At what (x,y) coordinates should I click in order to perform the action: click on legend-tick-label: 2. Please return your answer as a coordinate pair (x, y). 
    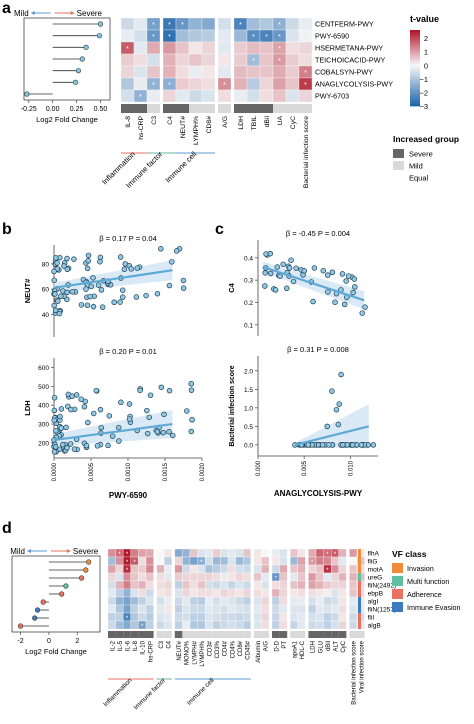
    Looking at the image, I should click on (426, 38).